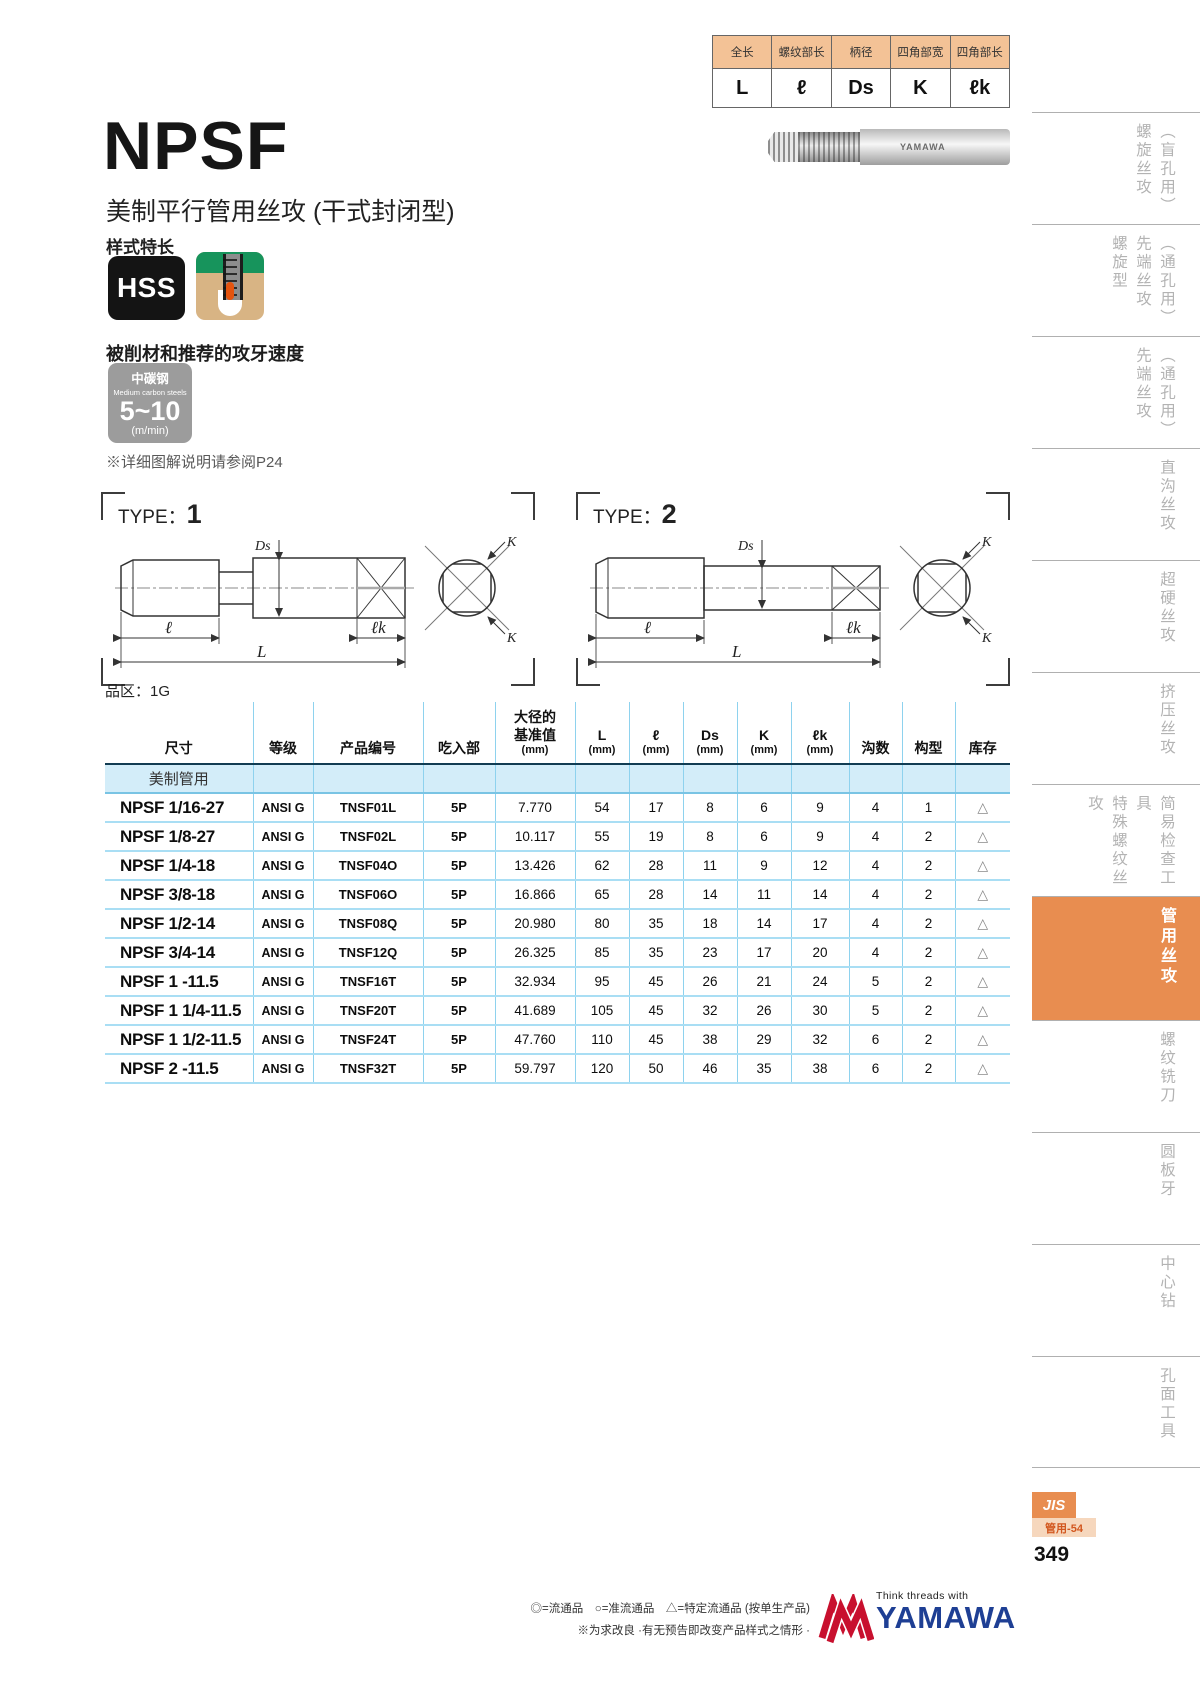 This screenshot has height=1697, width=1200. What do you see at coordinates (829, 147) in the screenshot?
I see `tap-flute-shading` at bounding box center [829, 147].